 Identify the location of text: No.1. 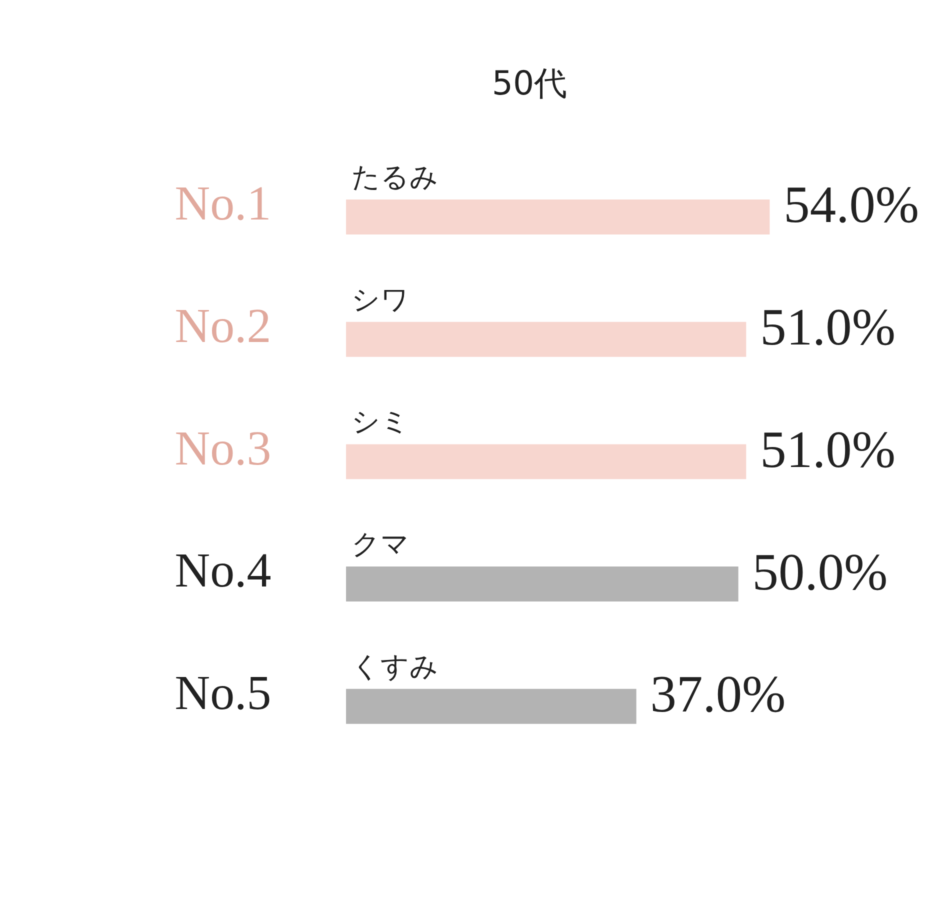
(223, 203).